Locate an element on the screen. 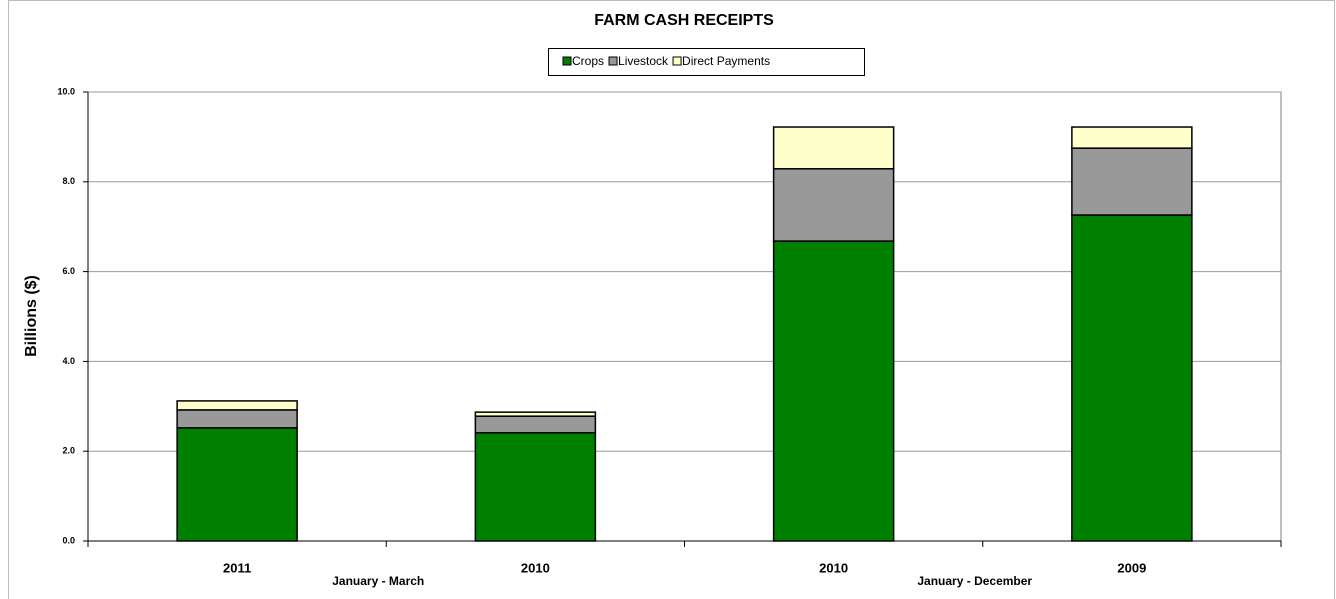 The image size is (1336, 599). legend-box is located at coordinates (706, 62).